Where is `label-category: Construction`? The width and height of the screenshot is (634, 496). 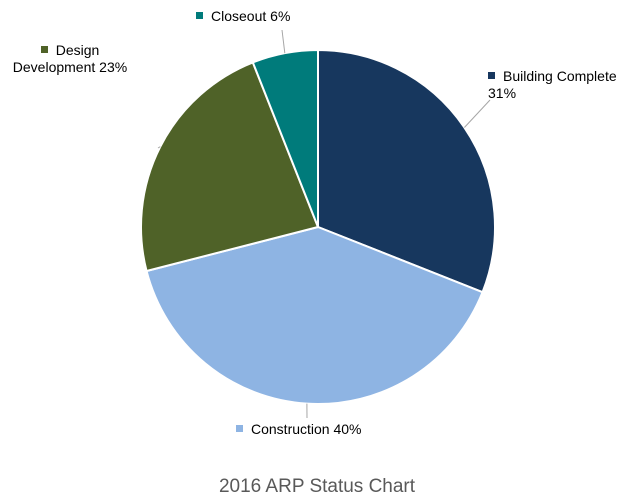 label-category: Construction is located at coordinates (290, 429).